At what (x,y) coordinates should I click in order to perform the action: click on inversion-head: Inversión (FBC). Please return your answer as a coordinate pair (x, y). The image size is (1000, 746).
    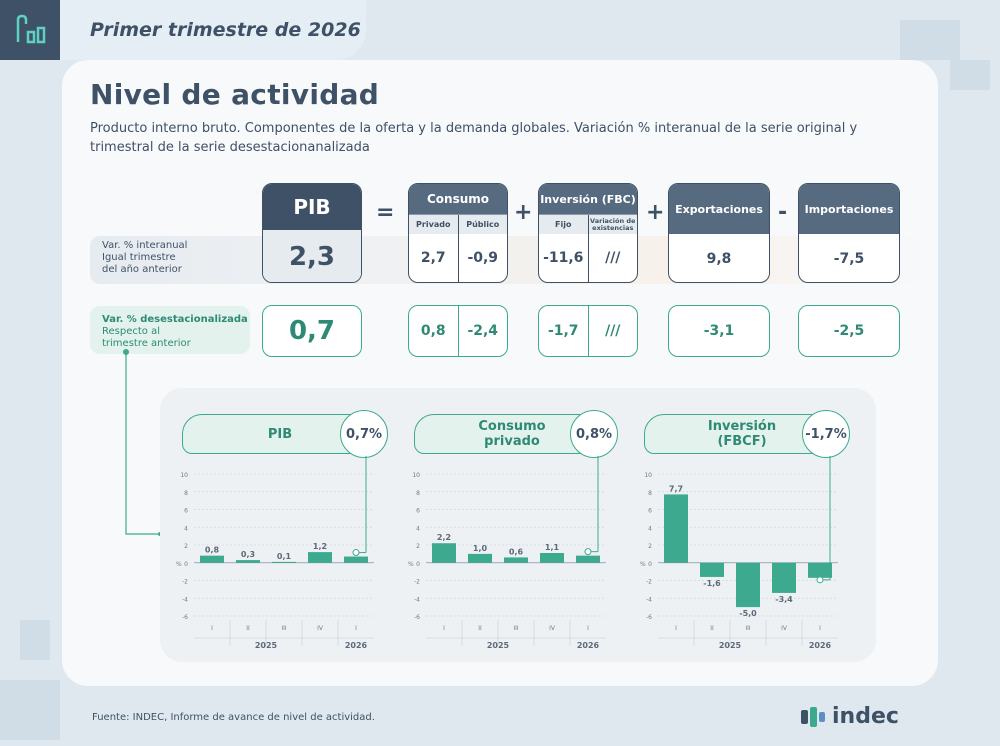
    Looking at the image, I should click on (588, 199).